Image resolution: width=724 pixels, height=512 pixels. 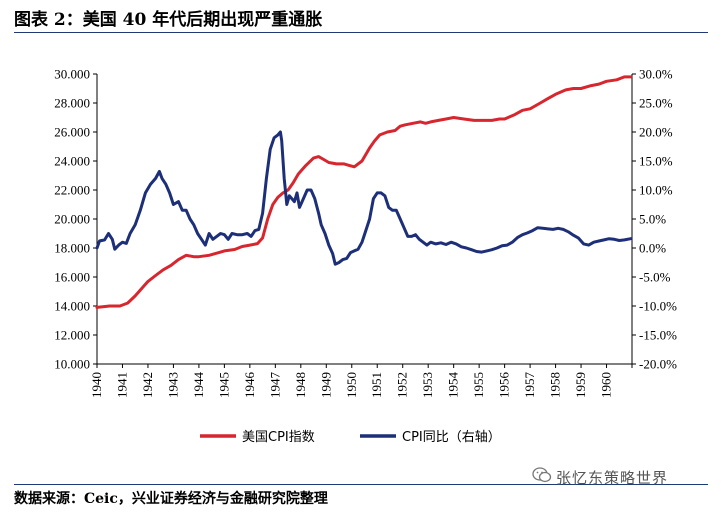 What do you see at coordinates (198, 385) in the screenshot?
I see `x-tick-label: 1944` at bounding box center [198, 385].